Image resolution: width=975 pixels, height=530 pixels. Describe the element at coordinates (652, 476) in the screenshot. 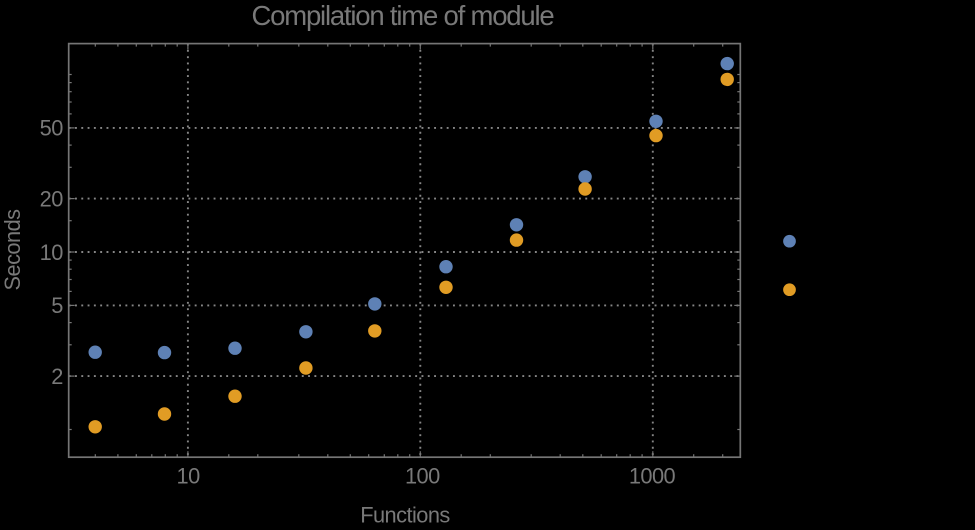

I see `svg-text: 1000` at that location.